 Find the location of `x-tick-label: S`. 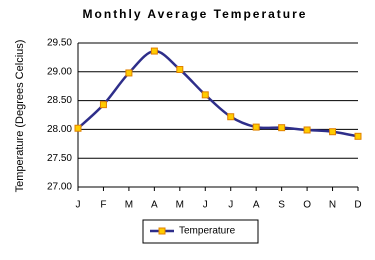

x-tick-label: S is located at coordinates (281, 205).